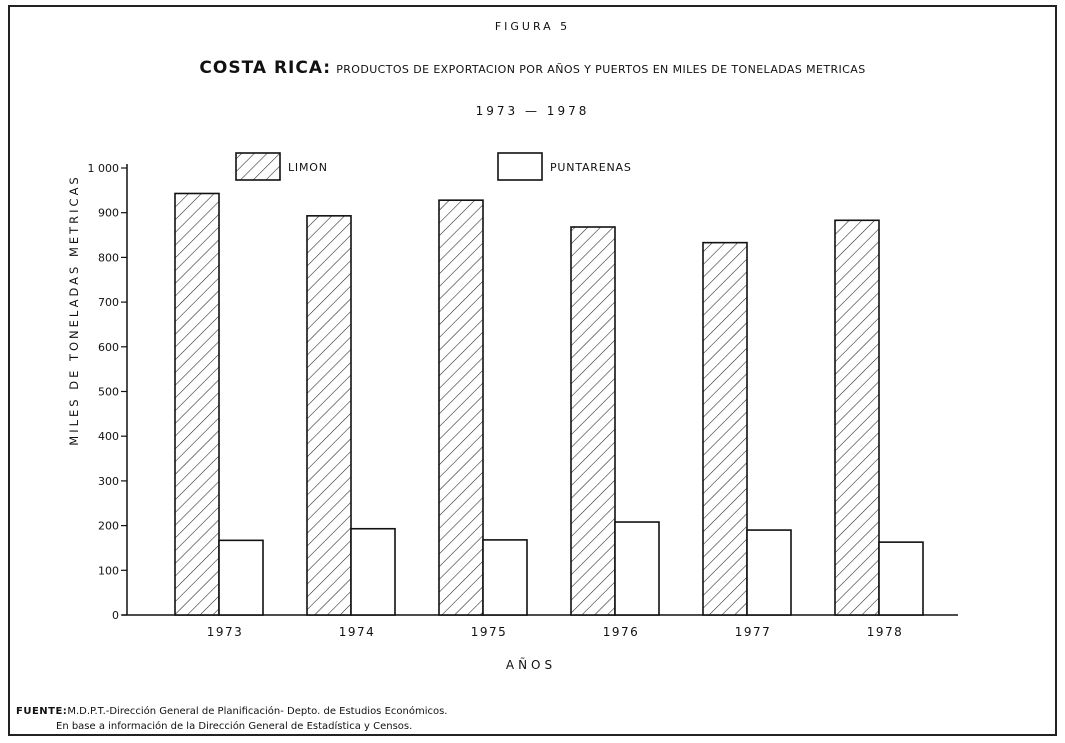 This screenshot has height=743, width=1065. Describe the element at coordinates (108, 436) in the screenshot. I see `y-tick-label: 400` at that location.